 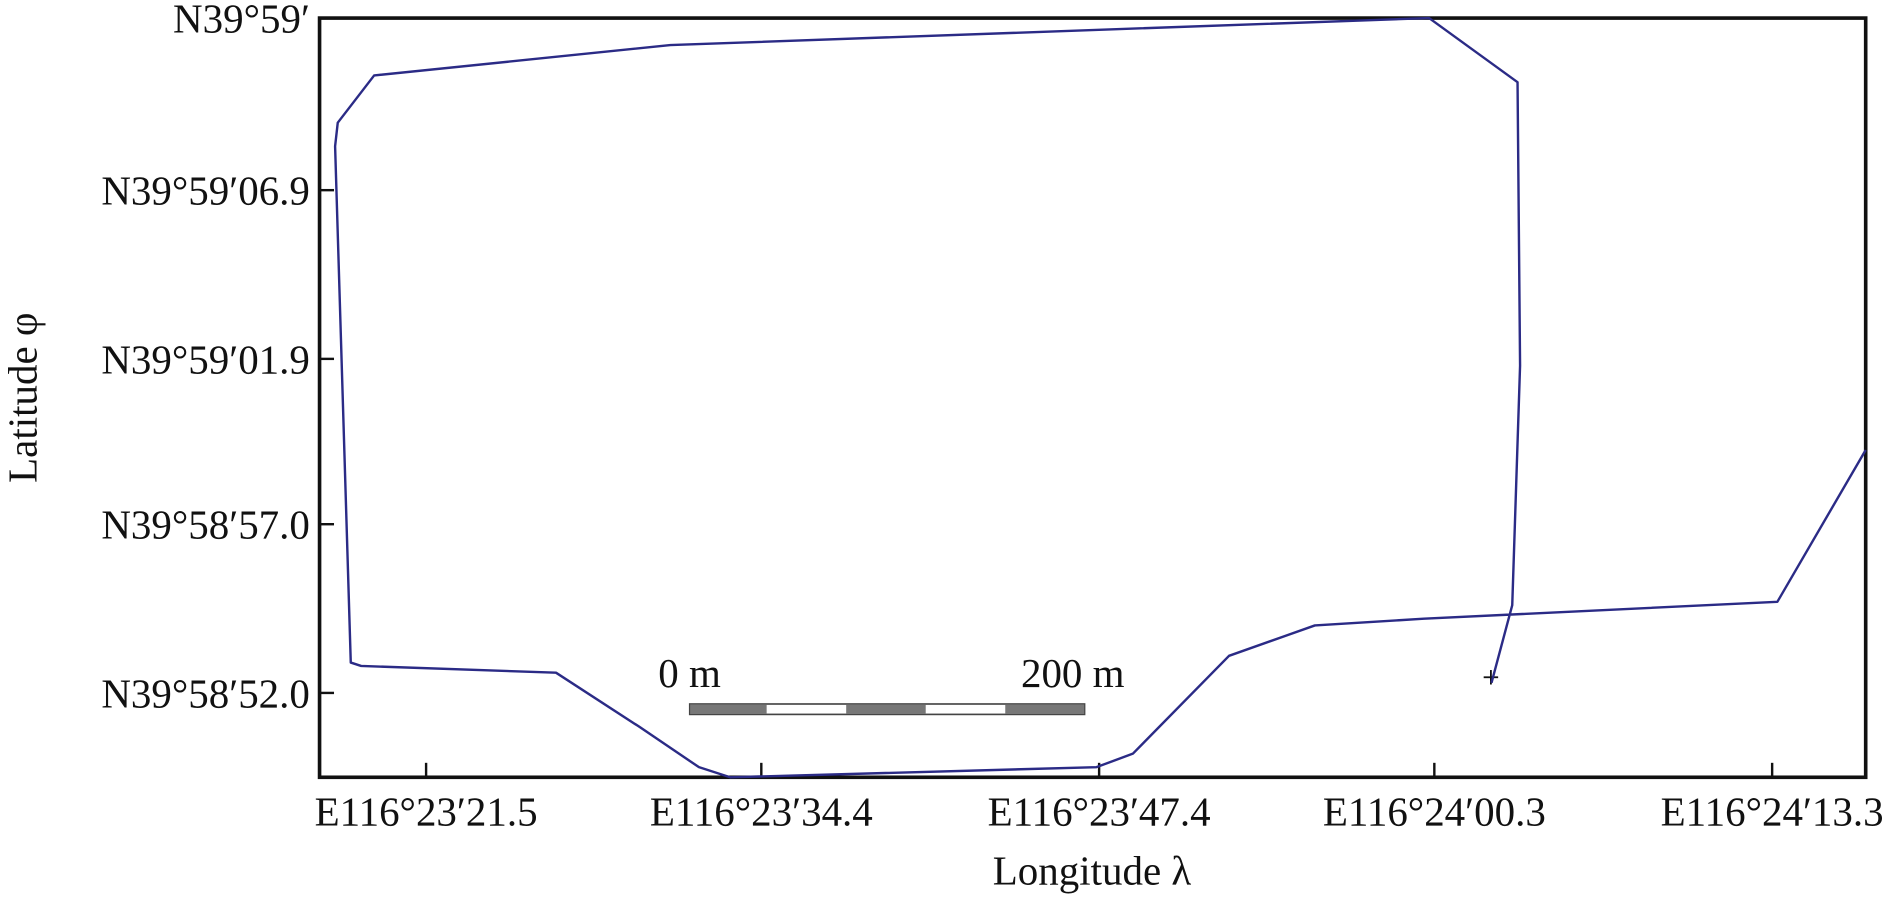 I want to click on x-tick-label: E116°23′21.5, so click(x=426, y=811).